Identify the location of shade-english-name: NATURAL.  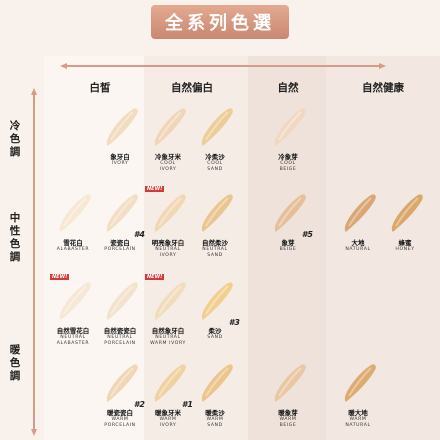
(358, 249).